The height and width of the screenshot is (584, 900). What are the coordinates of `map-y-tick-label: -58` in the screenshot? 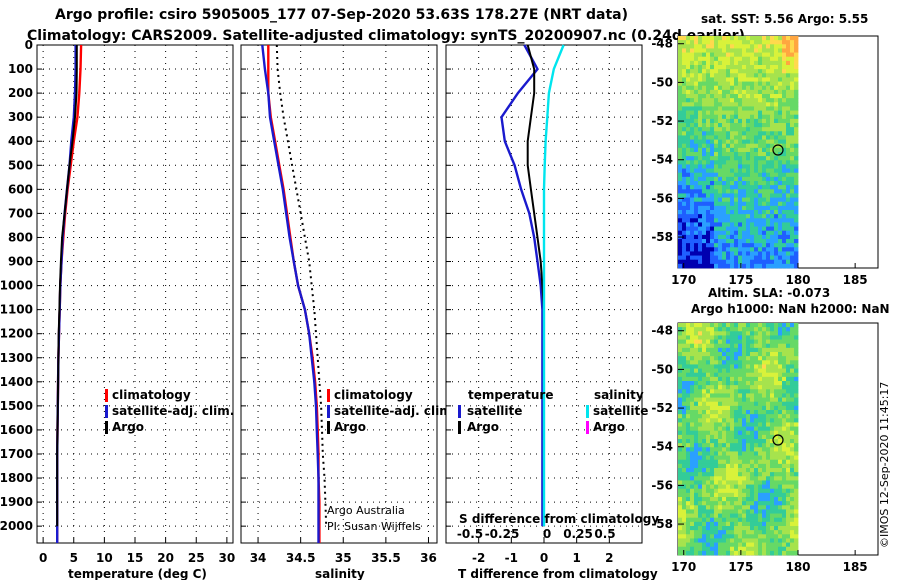 It's located at (662, 237).